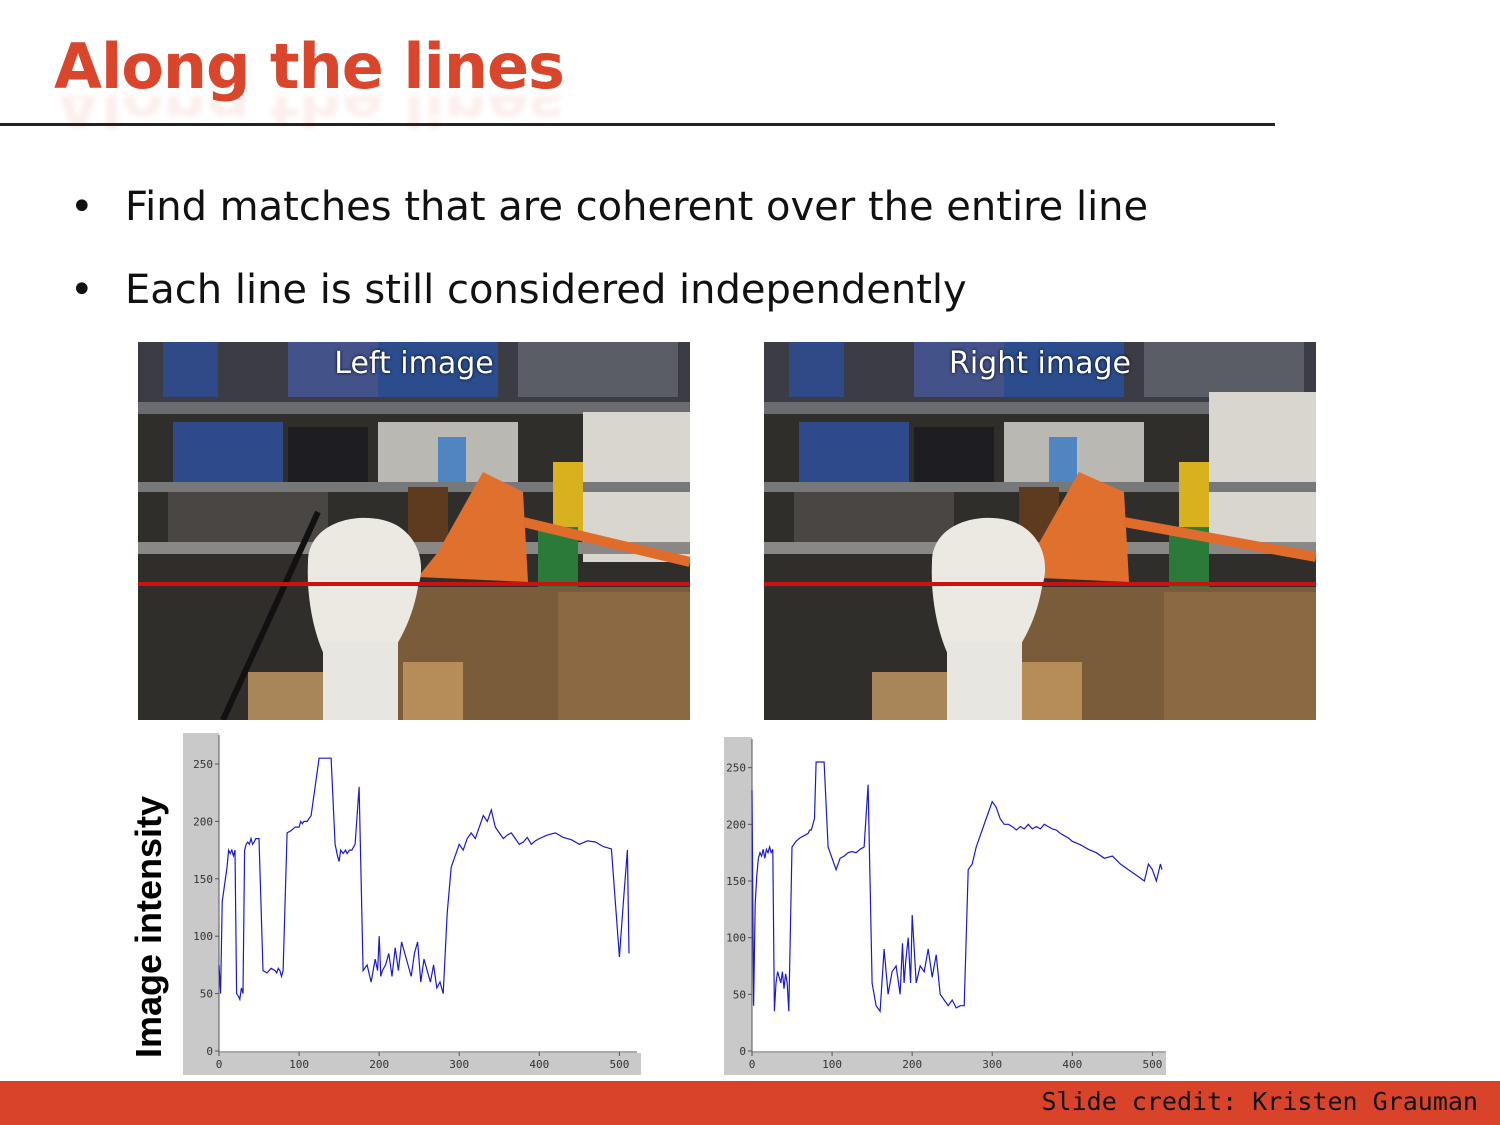  I want to click on slide-credit: Slide credit: Kristen Grauman, so click(1260, 1101).